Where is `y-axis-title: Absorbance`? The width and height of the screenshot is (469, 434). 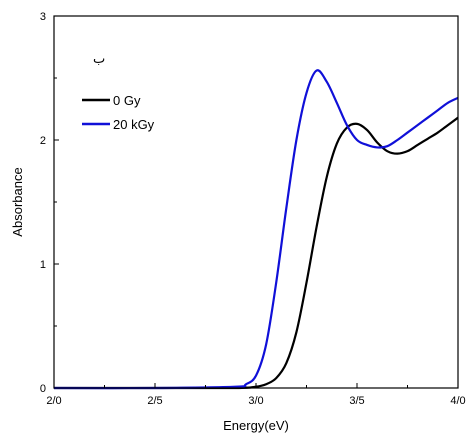
y-axis-title: Absorbance is located at coordinates (17, 201).